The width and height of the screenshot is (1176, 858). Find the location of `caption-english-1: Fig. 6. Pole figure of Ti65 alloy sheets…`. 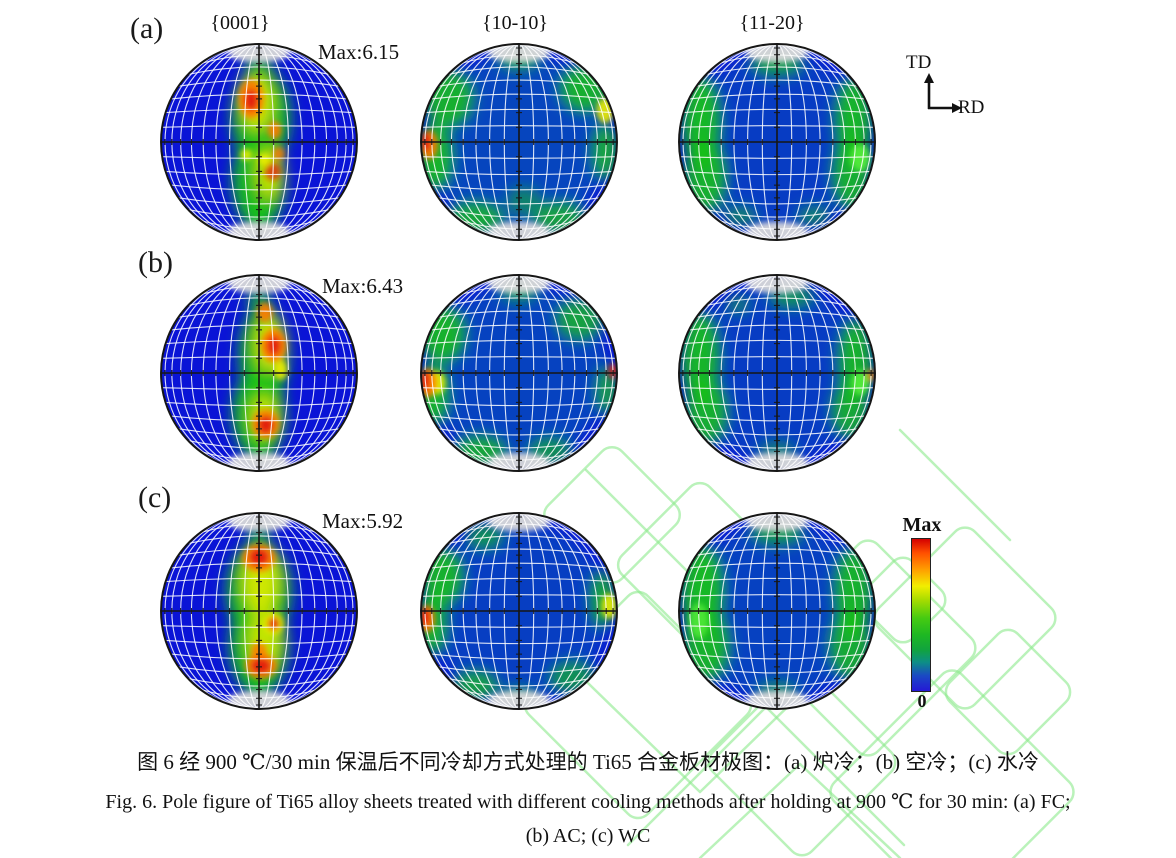

caption-english-1: Fig. 6. Pole figure of Ti65 alloy sheets… is located at coordinates (588, 802).